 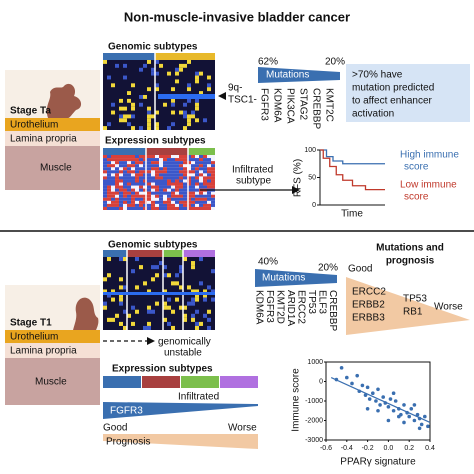 I want to click on legend-label: High immune, so click(x=429, y=155).